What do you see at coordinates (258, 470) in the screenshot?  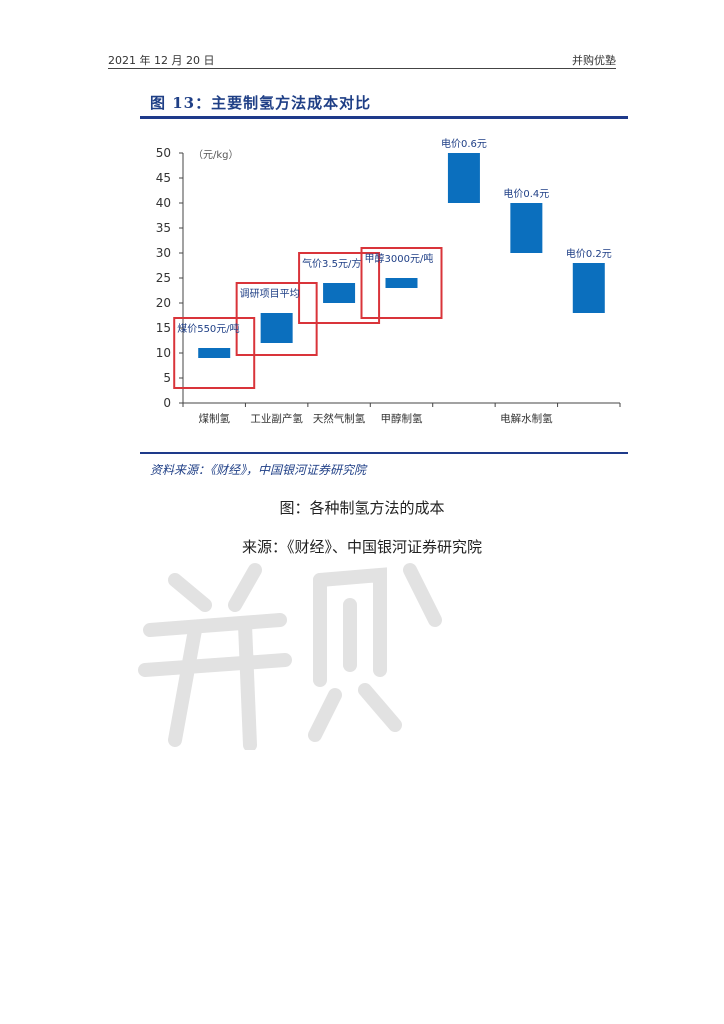 I see `figure-source: 资料来源：《财经》，中国银河证券研究院` at bounding box center [258, 470].